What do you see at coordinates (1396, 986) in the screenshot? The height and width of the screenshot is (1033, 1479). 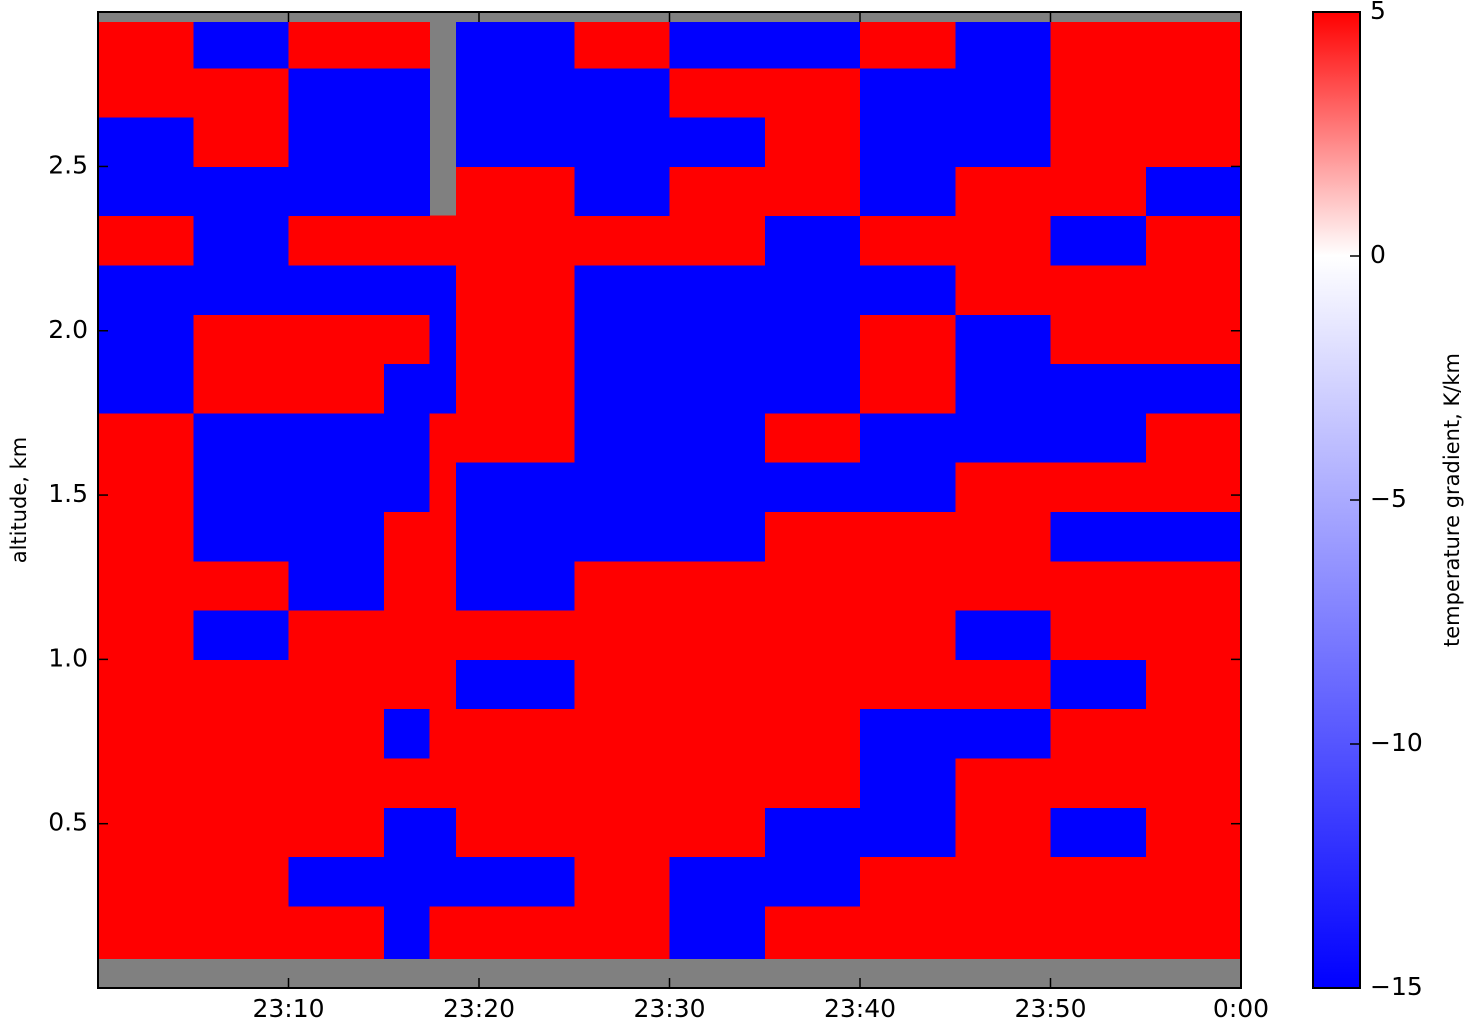 I see `colorbar-tick-label: −15` at bounding box center [1396, 986].